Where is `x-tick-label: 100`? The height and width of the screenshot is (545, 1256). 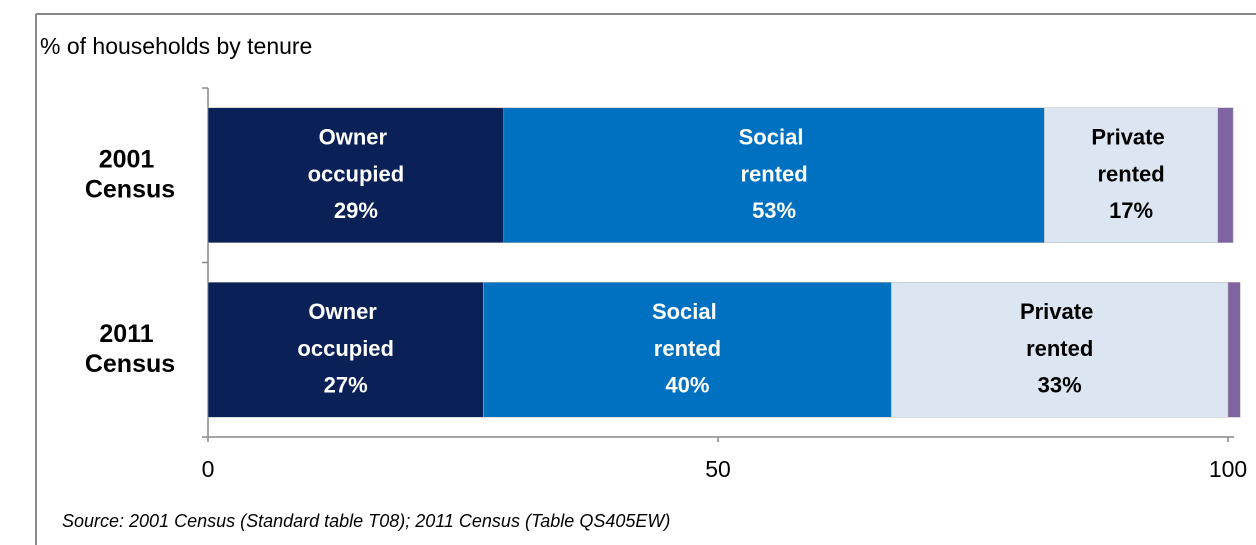
x-tick-label: 100 is located at coordinates (1228, 469).